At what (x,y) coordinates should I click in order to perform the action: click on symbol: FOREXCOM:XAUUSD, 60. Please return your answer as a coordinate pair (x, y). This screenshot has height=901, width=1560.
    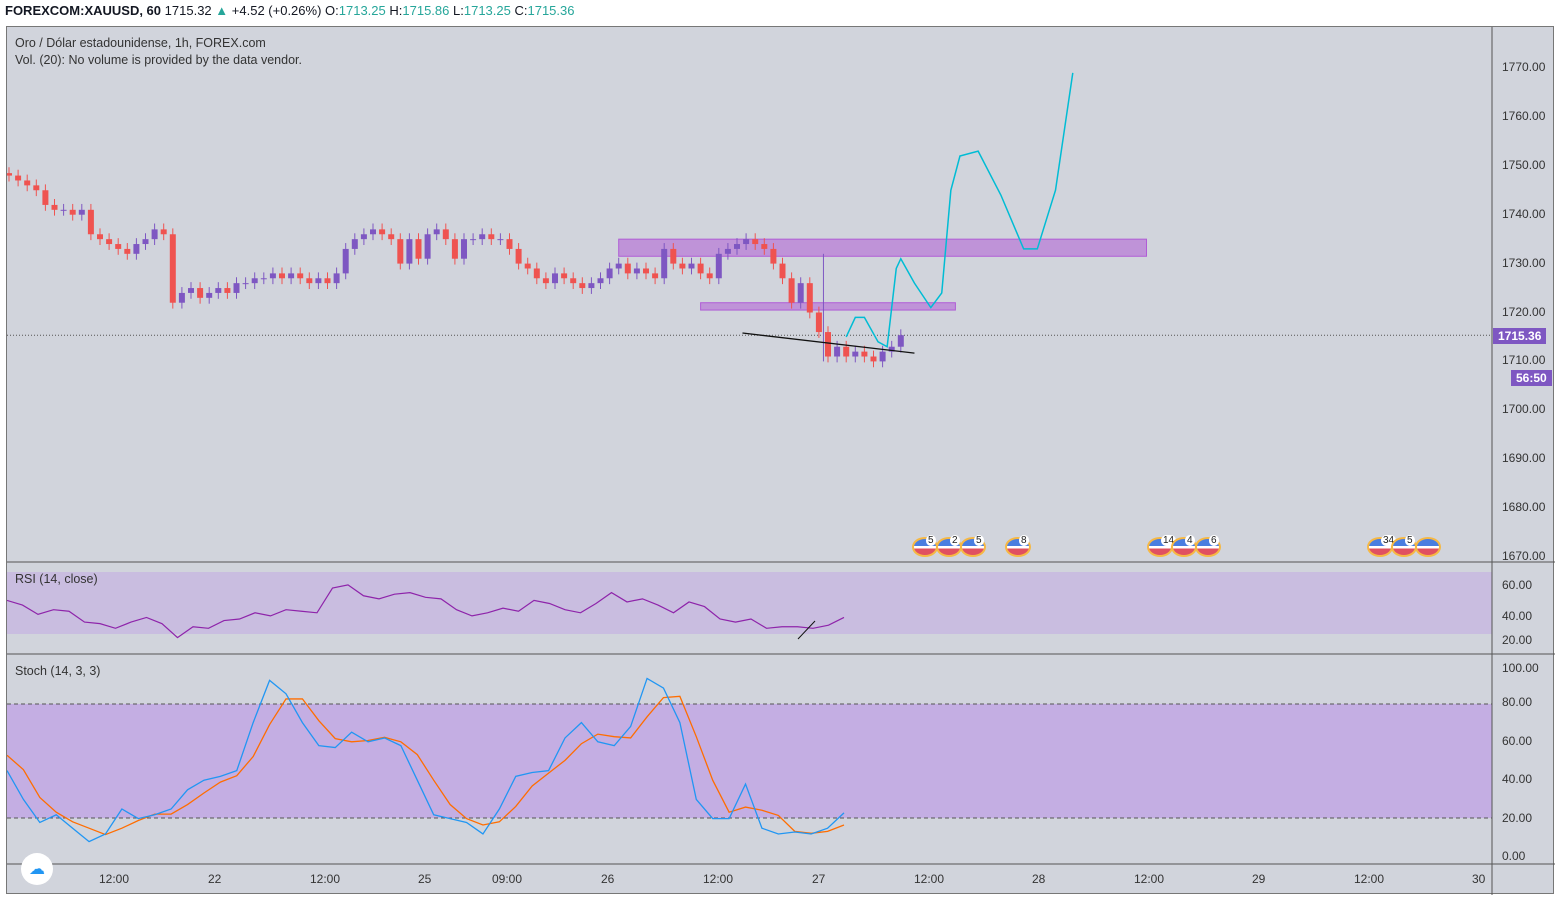
    Looking at the image, I should click on (83, 10).